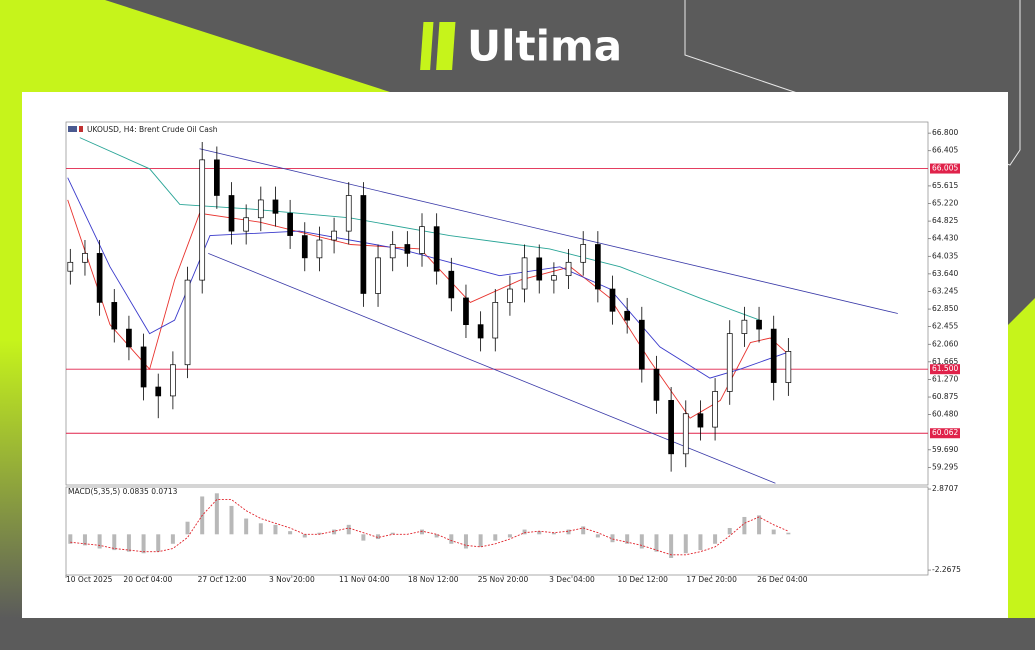 The image size is (1035, 650). Describe the element at coordinates (572, 579) in the screenshot. I see `x-tick-label: 3 Dec 04:00` at that location.